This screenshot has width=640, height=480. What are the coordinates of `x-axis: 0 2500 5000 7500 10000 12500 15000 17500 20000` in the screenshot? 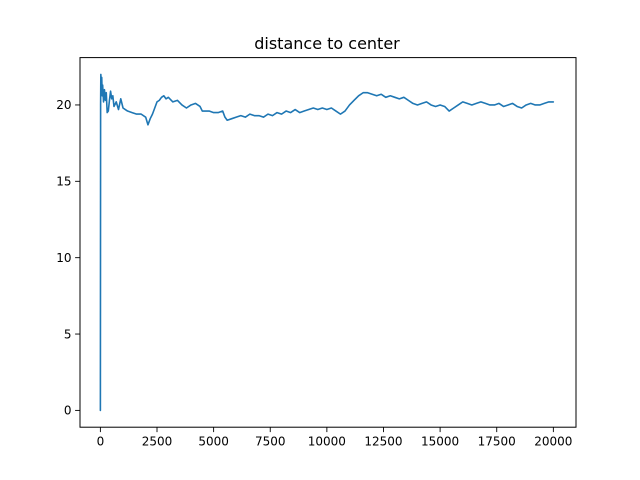 It's located at (334, 438).